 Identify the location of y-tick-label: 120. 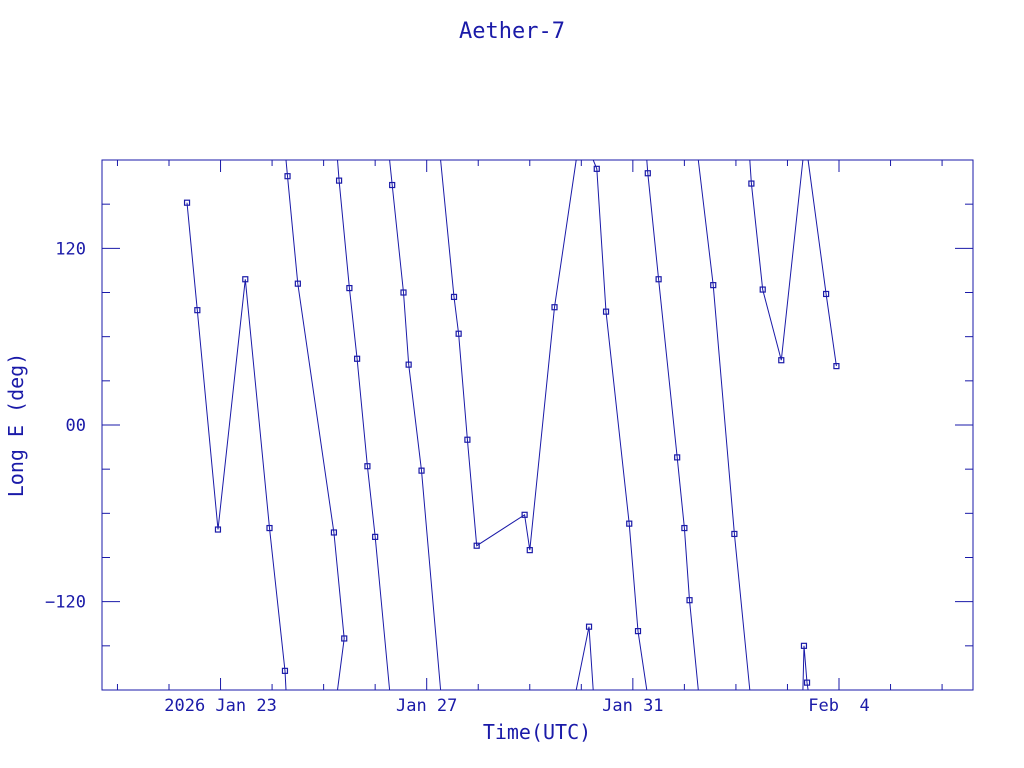
(70, 249).